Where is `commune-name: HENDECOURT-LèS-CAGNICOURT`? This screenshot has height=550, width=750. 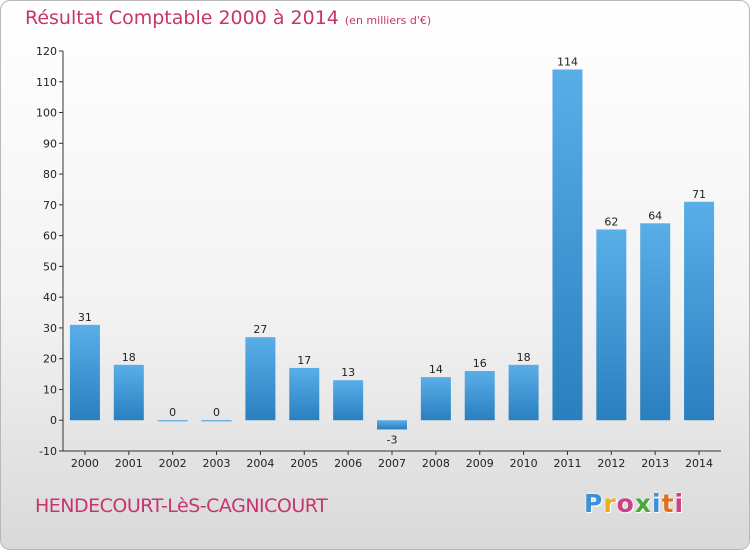 commune-name: HENDECOURT-LèS-CAGNICOURT is located at coordinates (181, 506).